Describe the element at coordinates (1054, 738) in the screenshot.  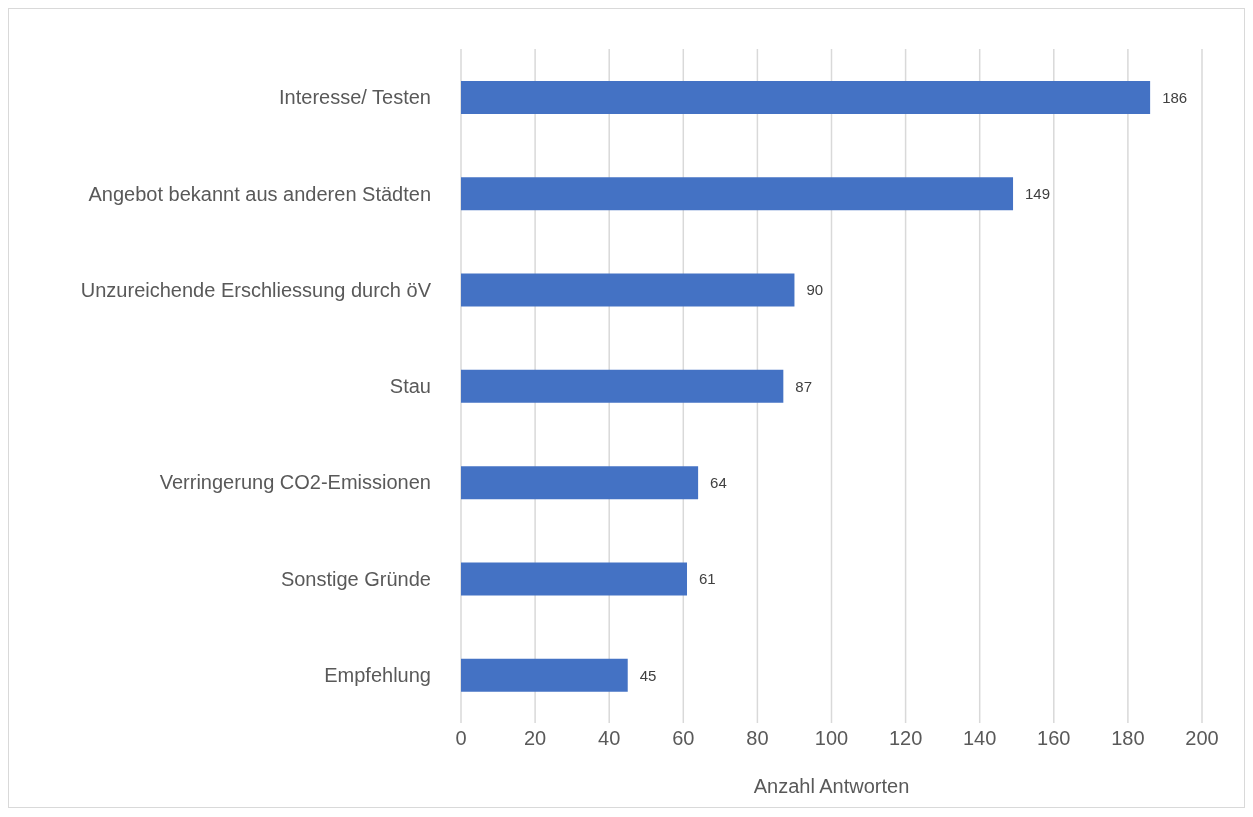
I see `x-tick-label: 160` at that location.